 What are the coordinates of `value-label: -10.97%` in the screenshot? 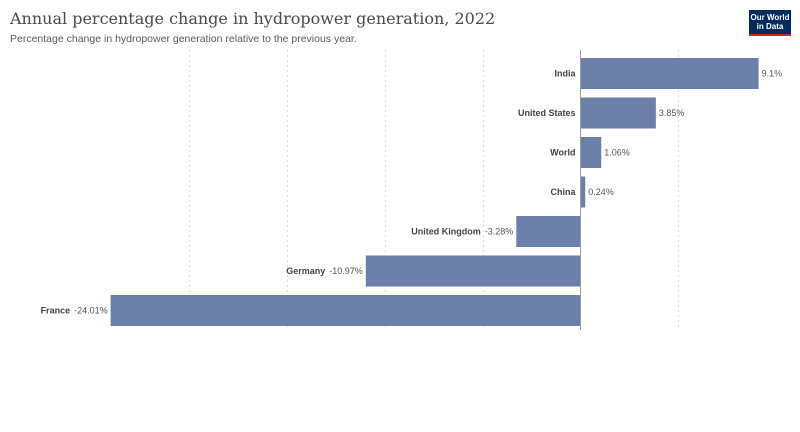 It's located at (346, 271).